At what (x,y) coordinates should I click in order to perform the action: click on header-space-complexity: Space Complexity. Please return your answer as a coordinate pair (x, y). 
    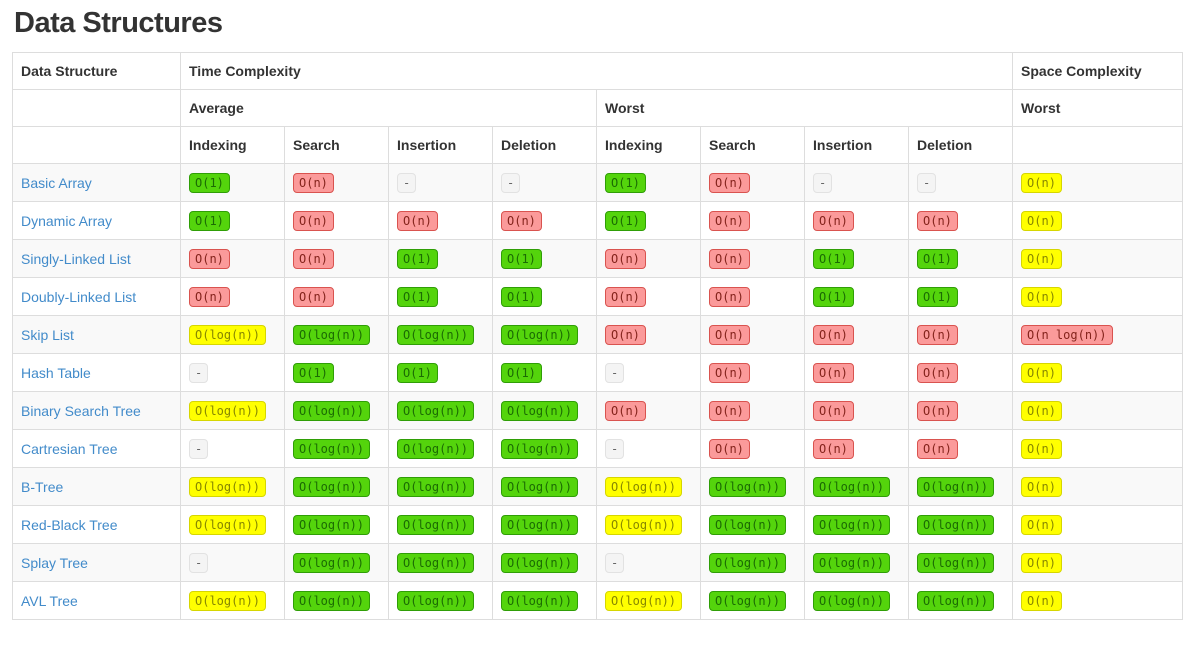
    Looking at the image, I should click on (1098, 71).